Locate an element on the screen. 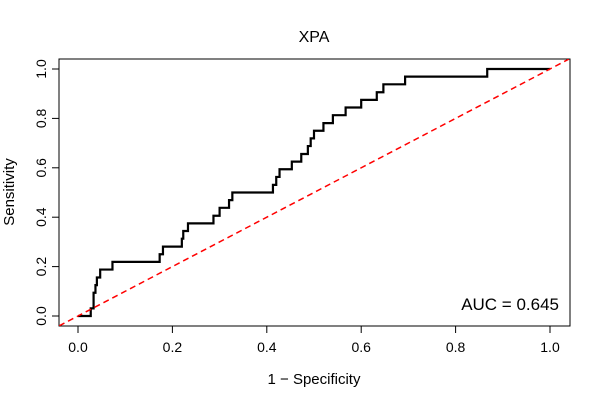 The height and width of the screenshot is (400, 600). y-tick-label: 0.8 is located at coordinates (41, 118).